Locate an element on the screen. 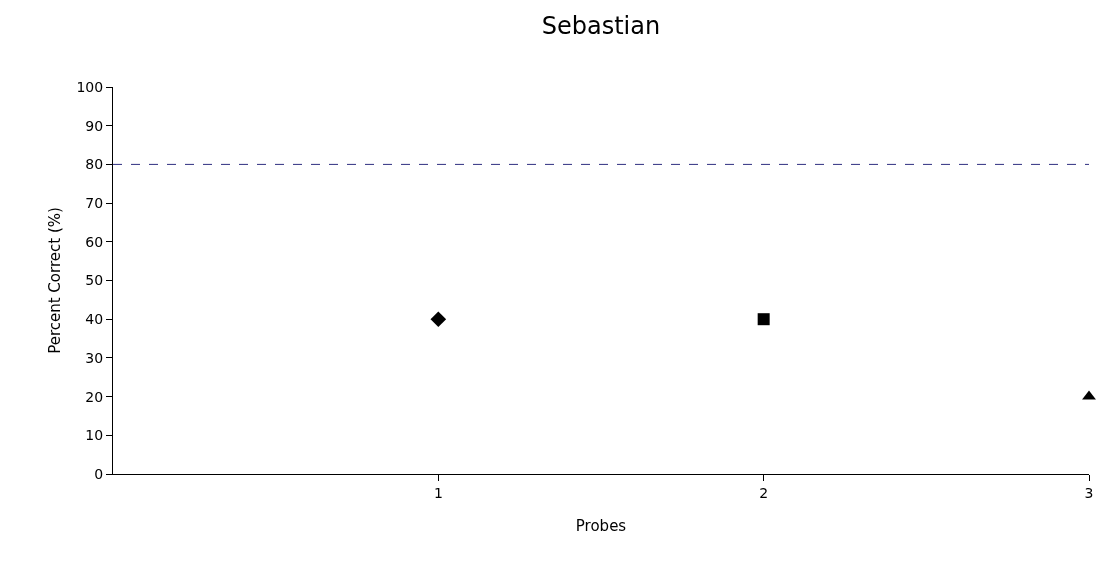 Image resolution: width=1105 pixels, height=569 pixels. x-tick-label: 3 is located at coordinates (1089, 492).